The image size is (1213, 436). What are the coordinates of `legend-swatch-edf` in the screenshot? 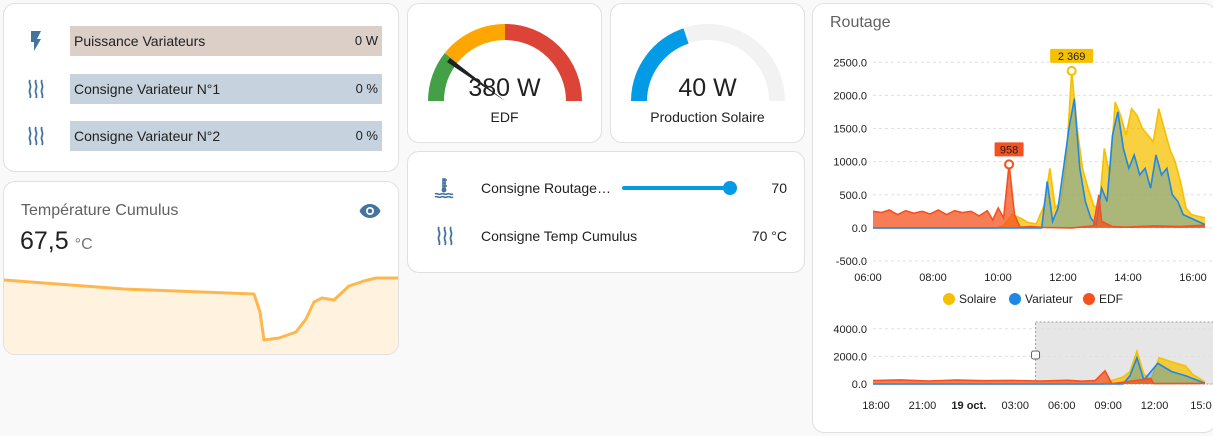 It's located at (1089, 299).